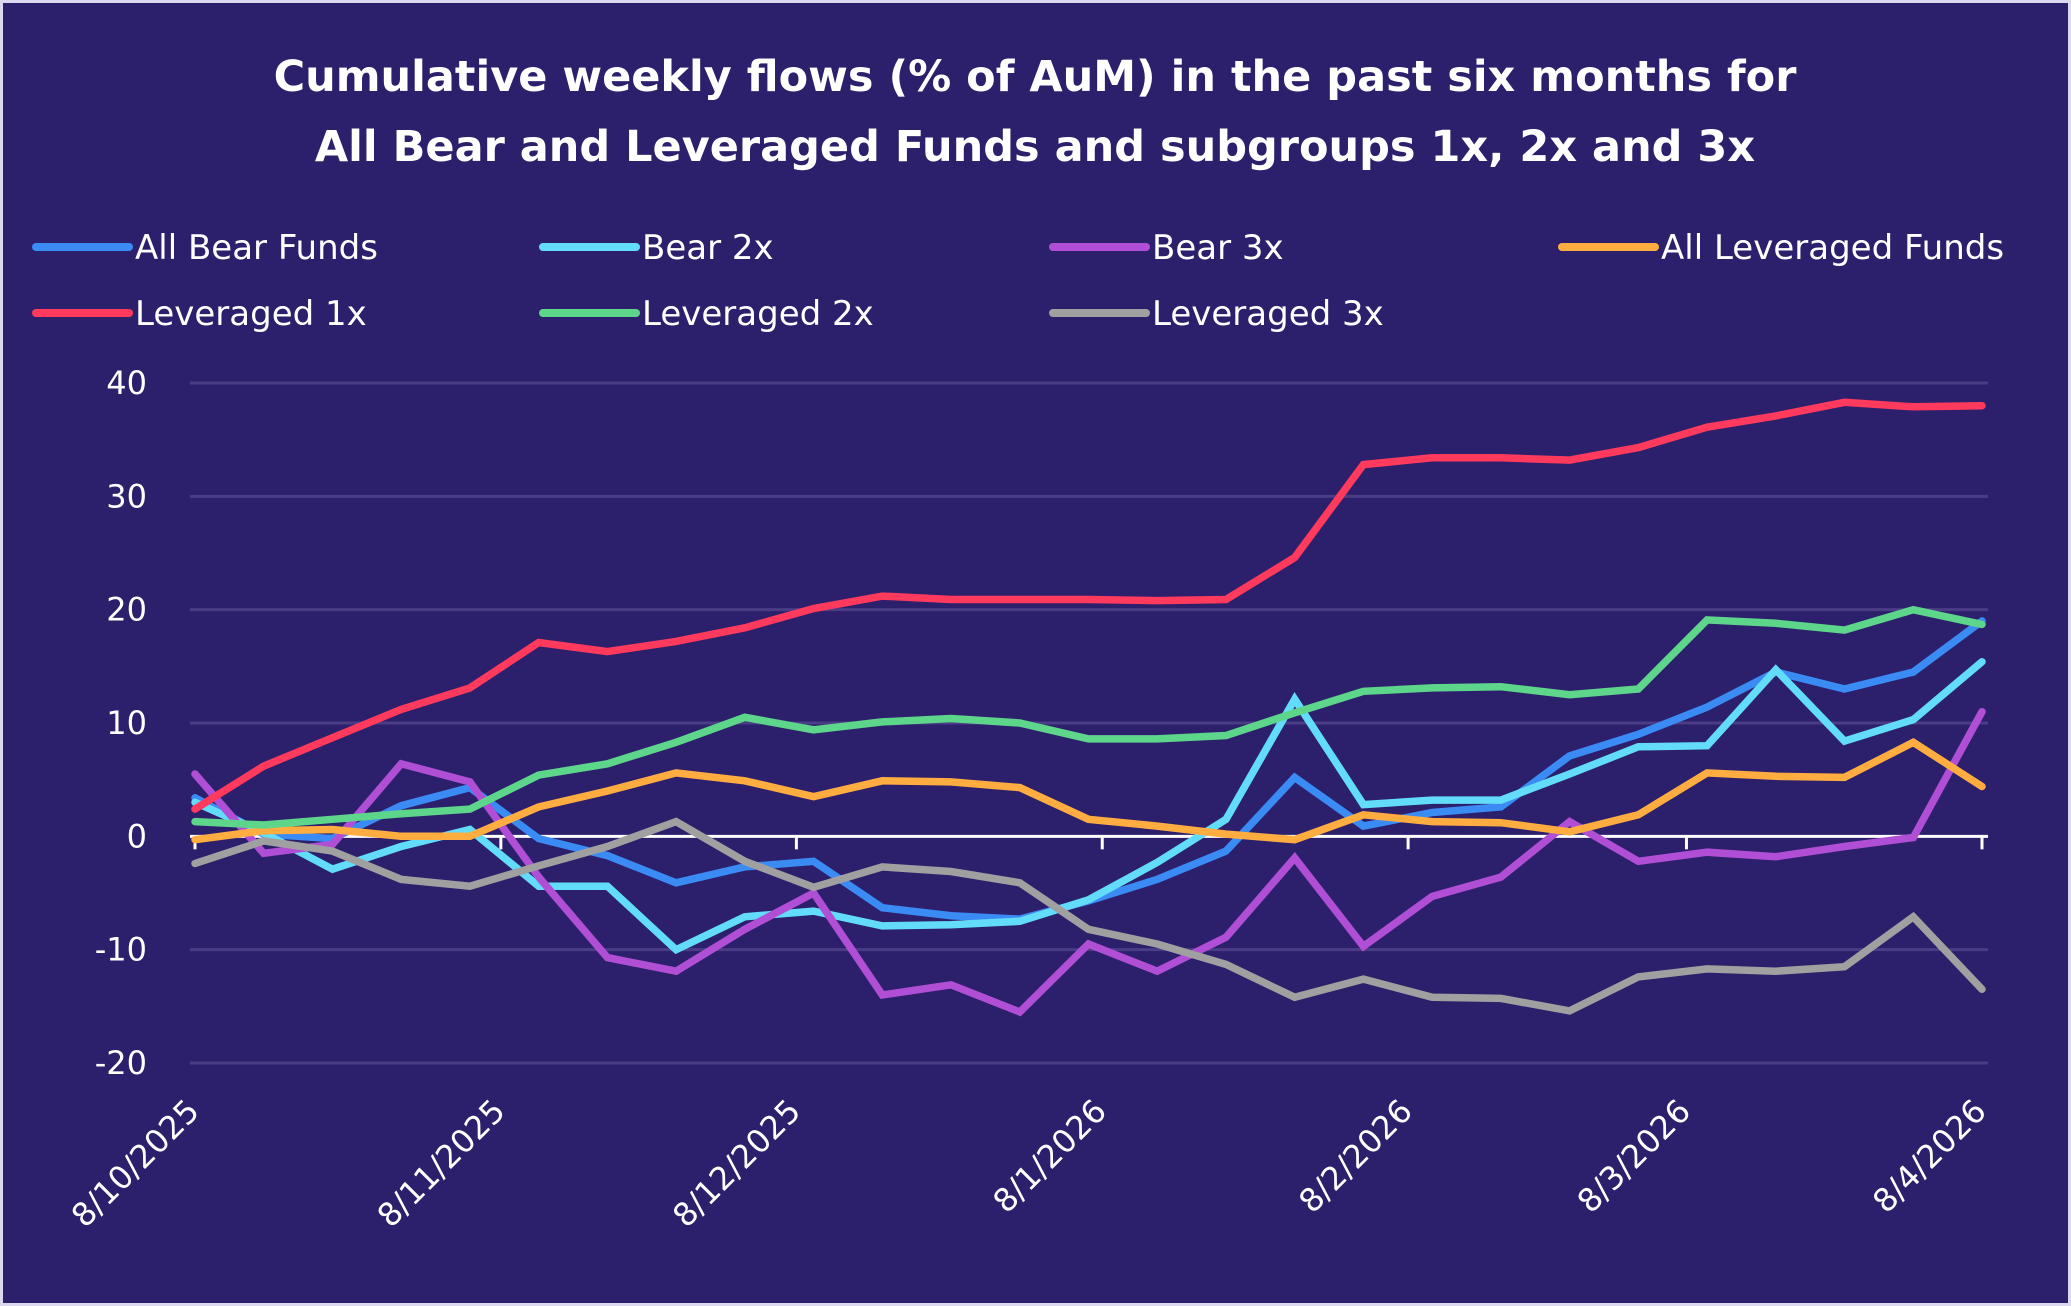  Describe the element at coordinates (1049, 1156) in the screenshot. I see `x-tick-label: 8/1/2026` at that location.